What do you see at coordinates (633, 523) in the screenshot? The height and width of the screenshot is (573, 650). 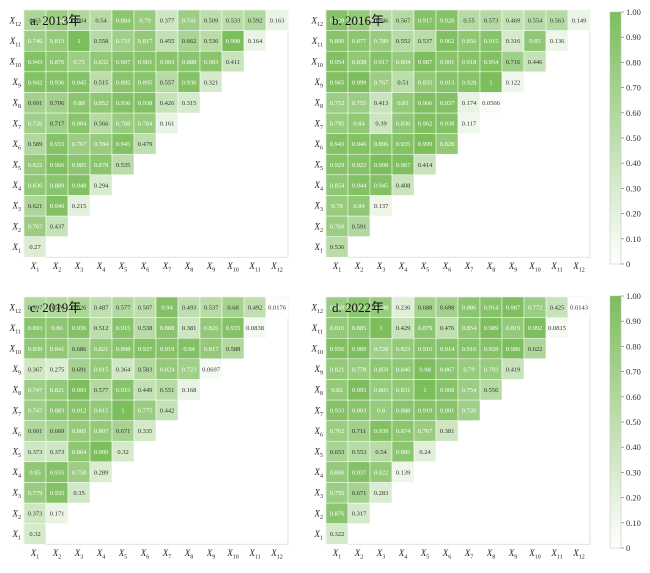 I see `colorbar-tick-label: 0.10` at bounding box center [633, 523].